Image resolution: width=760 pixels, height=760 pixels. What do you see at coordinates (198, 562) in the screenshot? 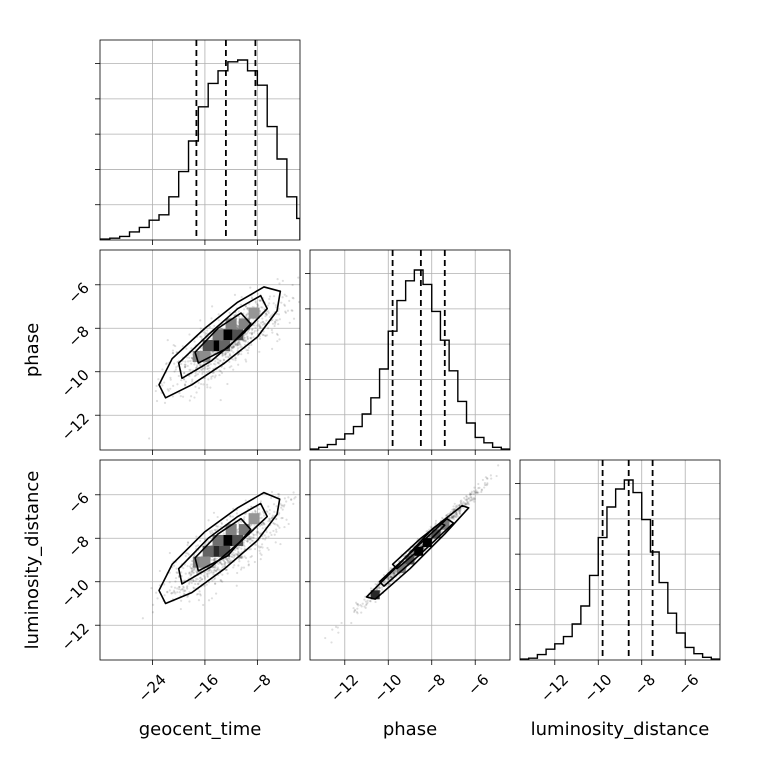
I see `density-cell` at bounding box center [198, 562].